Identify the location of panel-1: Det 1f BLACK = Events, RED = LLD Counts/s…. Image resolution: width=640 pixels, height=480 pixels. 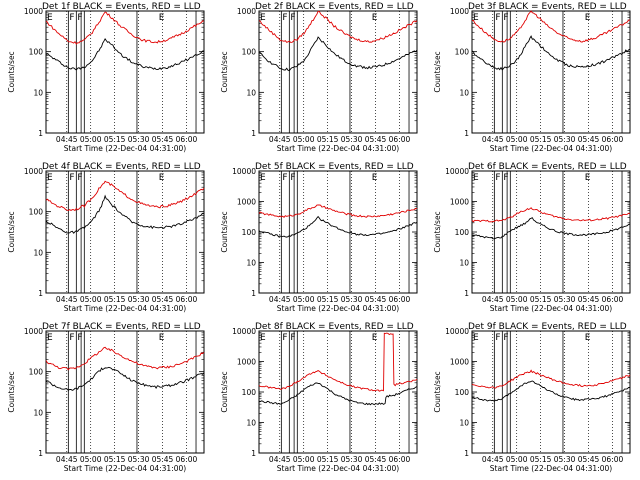
(106, 77).